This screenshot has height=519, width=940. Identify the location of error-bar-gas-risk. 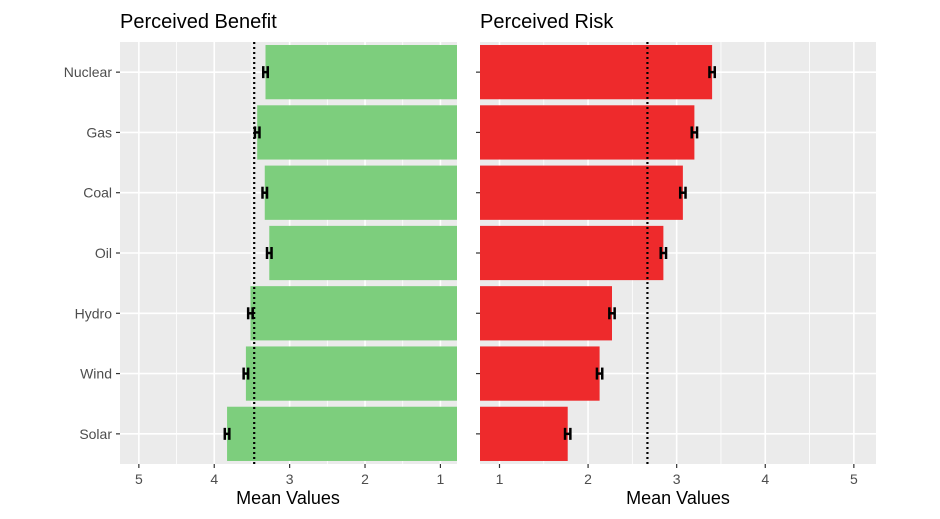
(694, 132).